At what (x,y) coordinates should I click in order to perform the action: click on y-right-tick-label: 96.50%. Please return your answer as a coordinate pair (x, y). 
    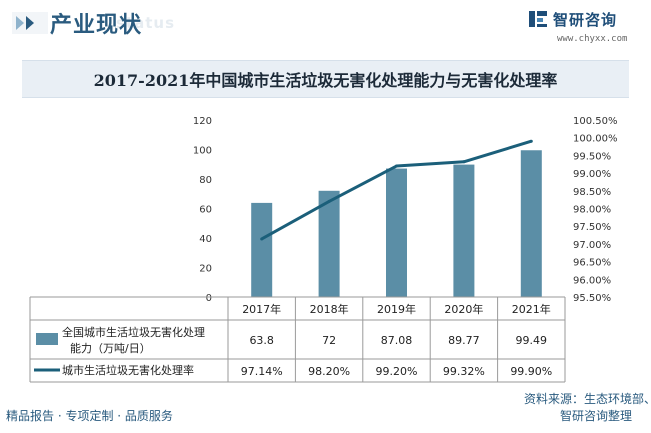
    Looking at the image, I should click on (592, 263).